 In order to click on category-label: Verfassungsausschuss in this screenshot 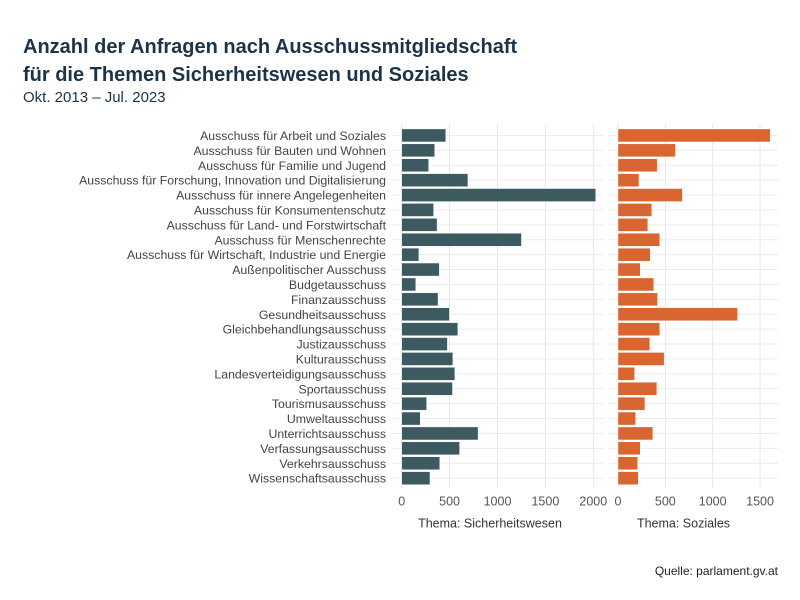, I will do `click(323, 449)`.